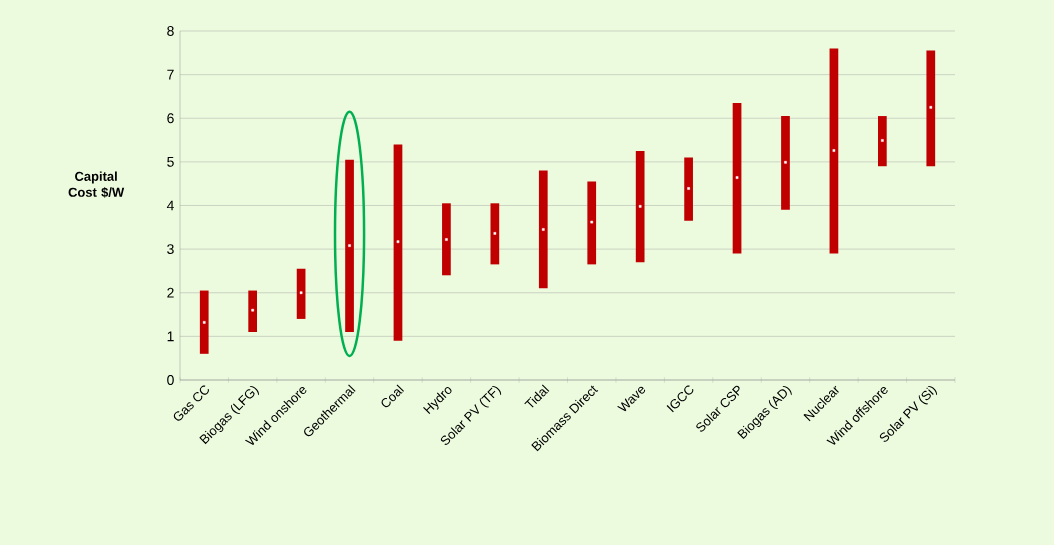 The height and width of the screenshot is (545, 1054). I want to click on y-tick-label: 7, so click(170, 74).